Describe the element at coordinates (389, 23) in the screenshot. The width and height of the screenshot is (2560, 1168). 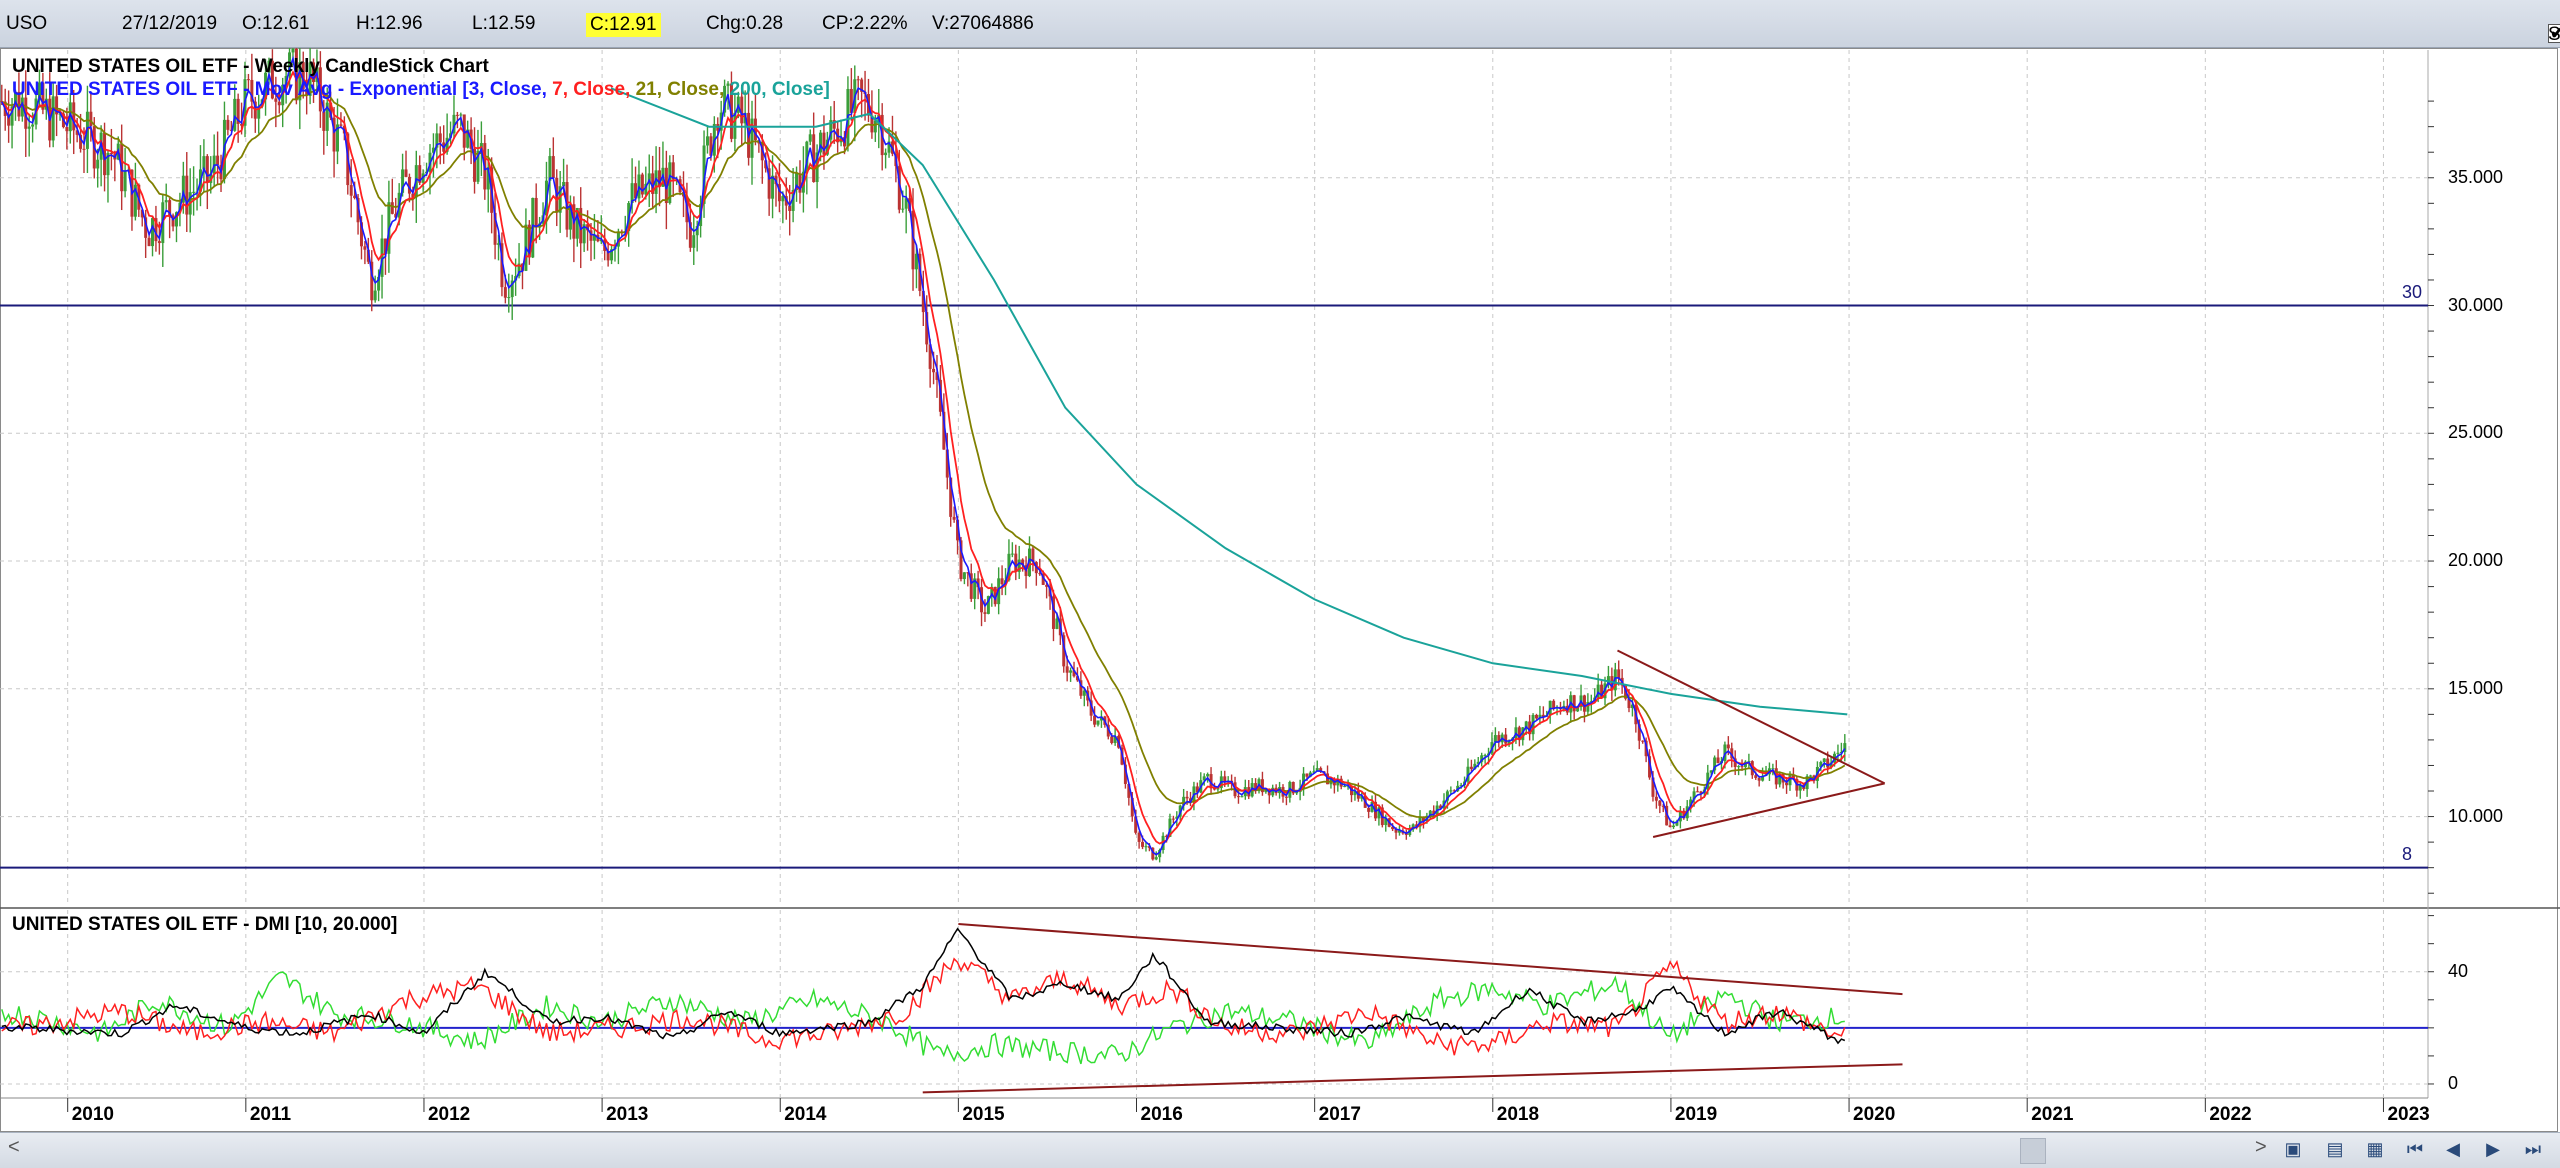
I see `high-value: H:12.96` at that location.